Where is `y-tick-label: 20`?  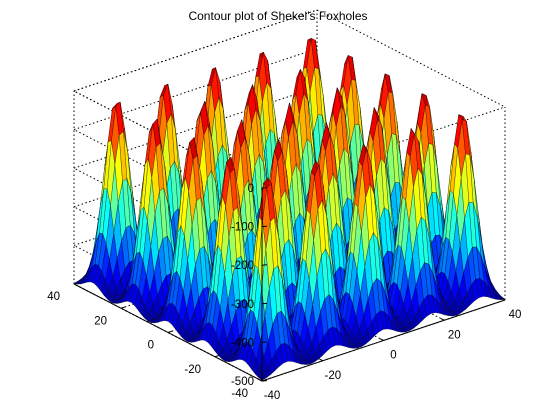 y-tick-label: 20 is located at coordinates (100, 321).